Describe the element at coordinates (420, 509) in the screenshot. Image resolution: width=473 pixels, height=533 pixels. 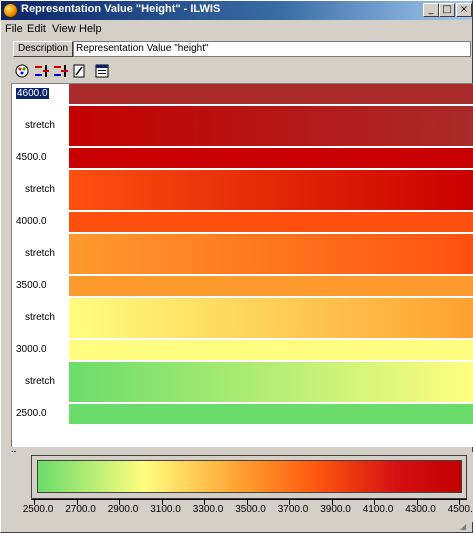
I see `legend-tick-label: 4300.0` at that location.